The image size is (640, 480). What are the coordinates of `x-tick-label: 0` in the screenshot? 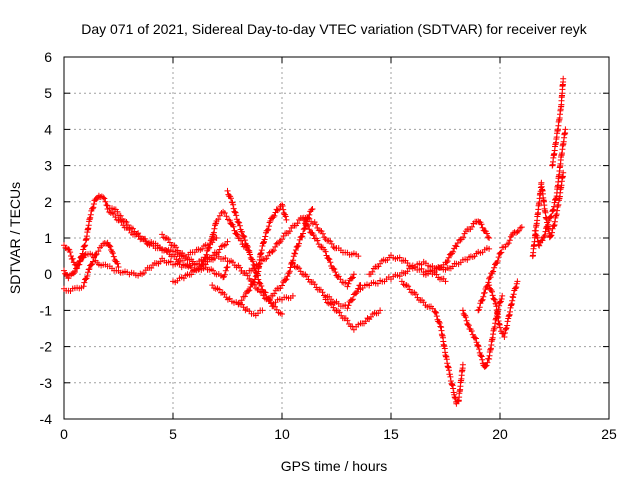 It's located at (64, 434).